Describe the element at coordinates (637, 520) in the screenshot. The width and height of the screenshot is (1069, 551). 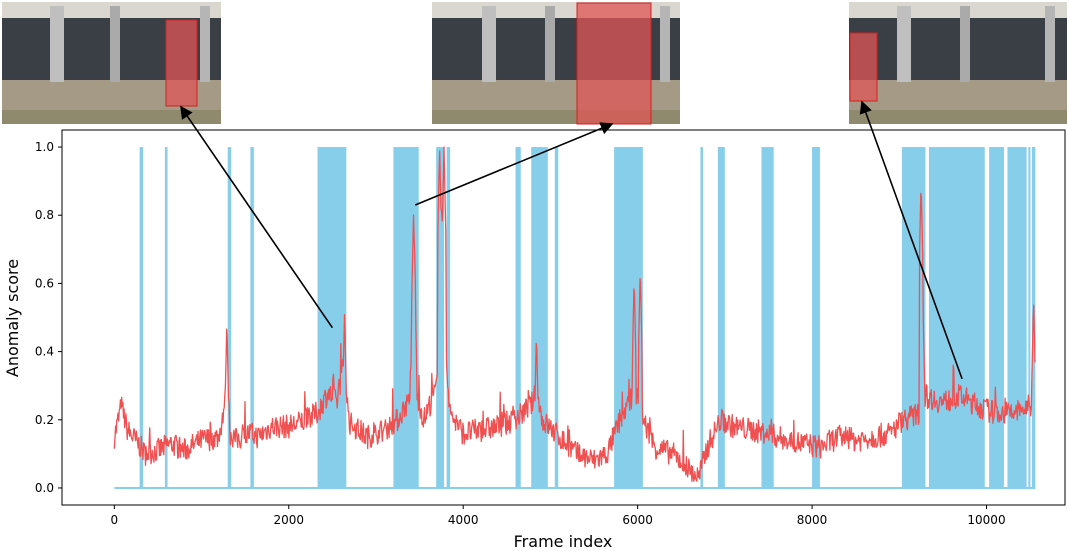
I see `x-tick-label: 6000` at that location.